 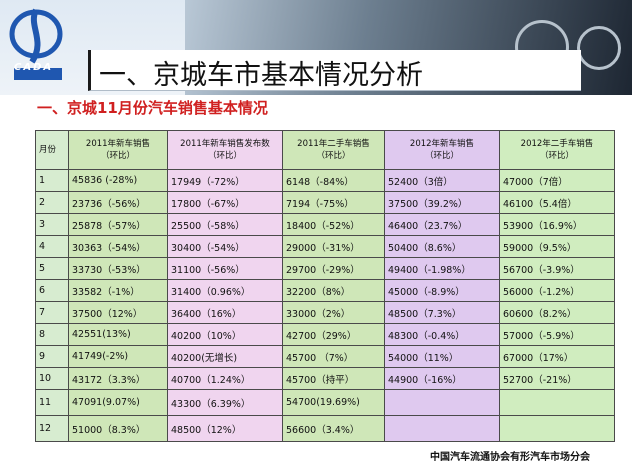 I want to click on cell-2011-used-sales: 45700 （7%）, so click(x=333, y=356).